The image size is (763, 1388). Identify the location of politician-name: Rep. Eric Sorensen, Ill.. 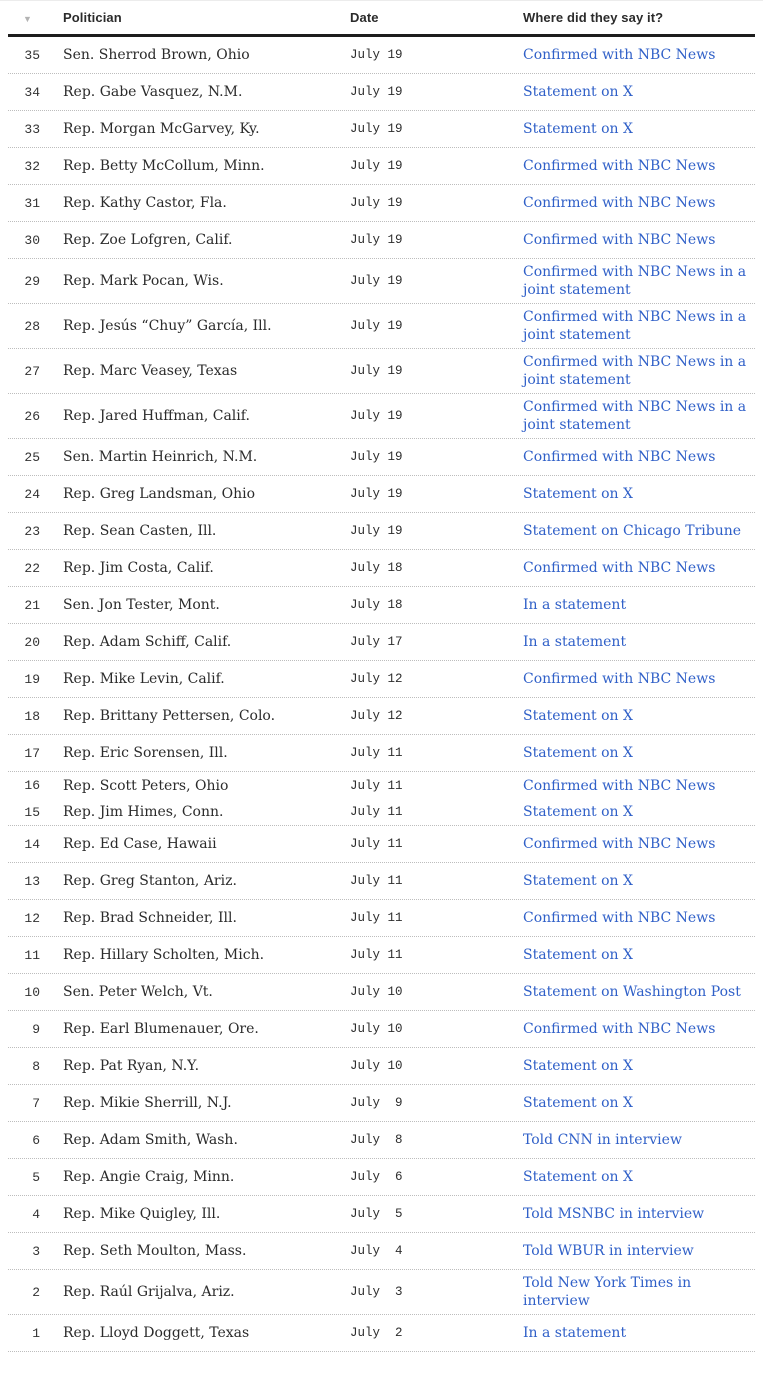
(145, 753).